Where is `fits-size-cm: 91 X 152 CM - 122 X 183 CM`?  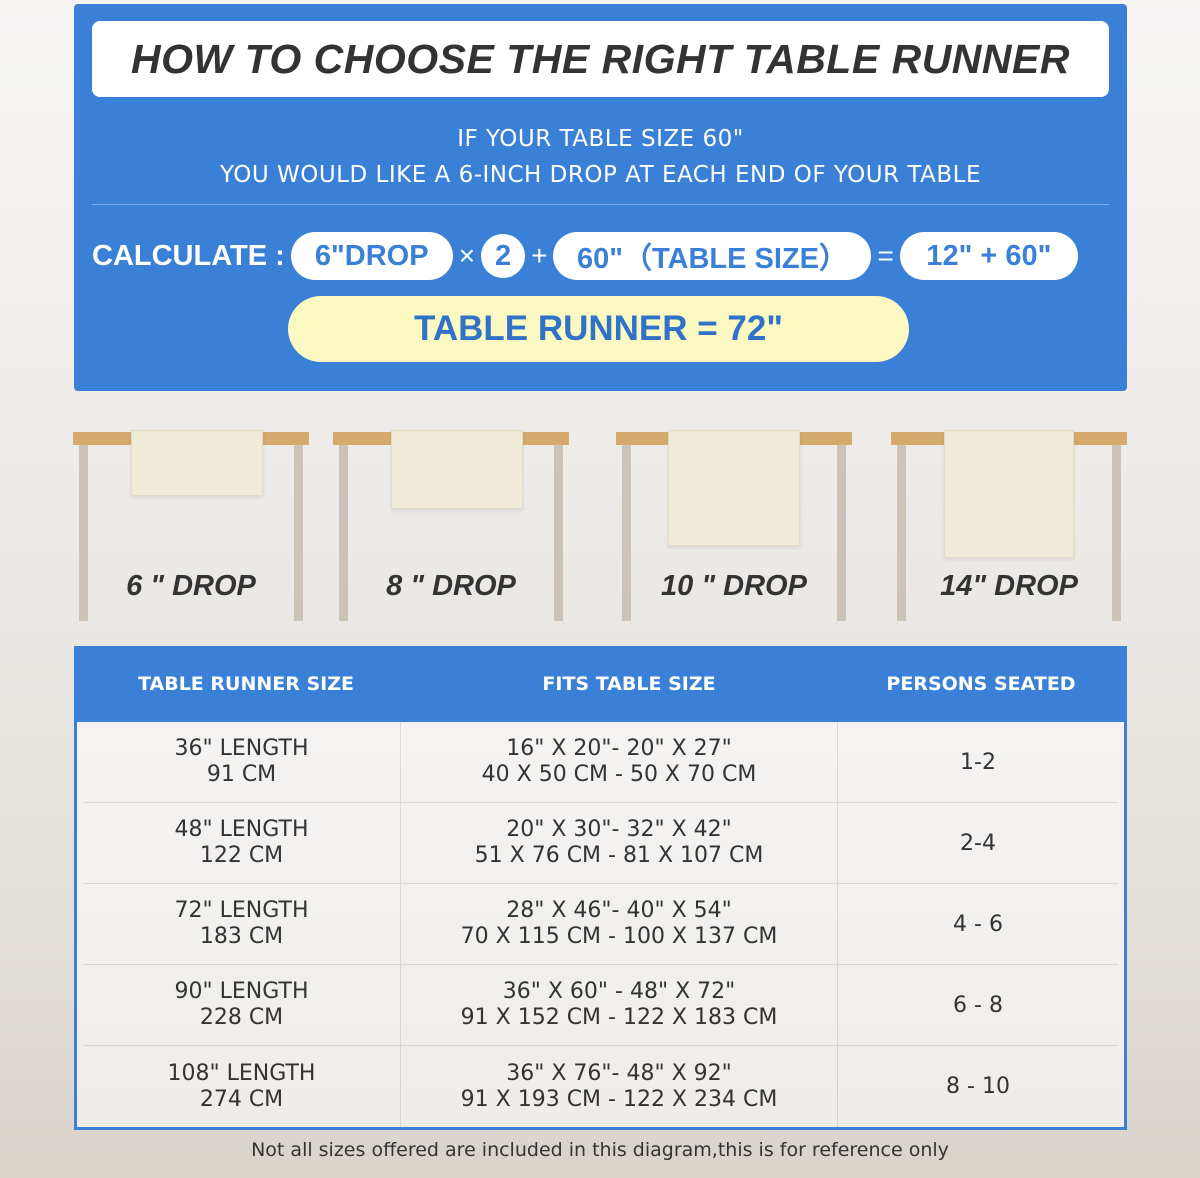
fits-size-cm: 91 X 152 CM - 122 X 183 CM is located at coordinates (619, 1017).